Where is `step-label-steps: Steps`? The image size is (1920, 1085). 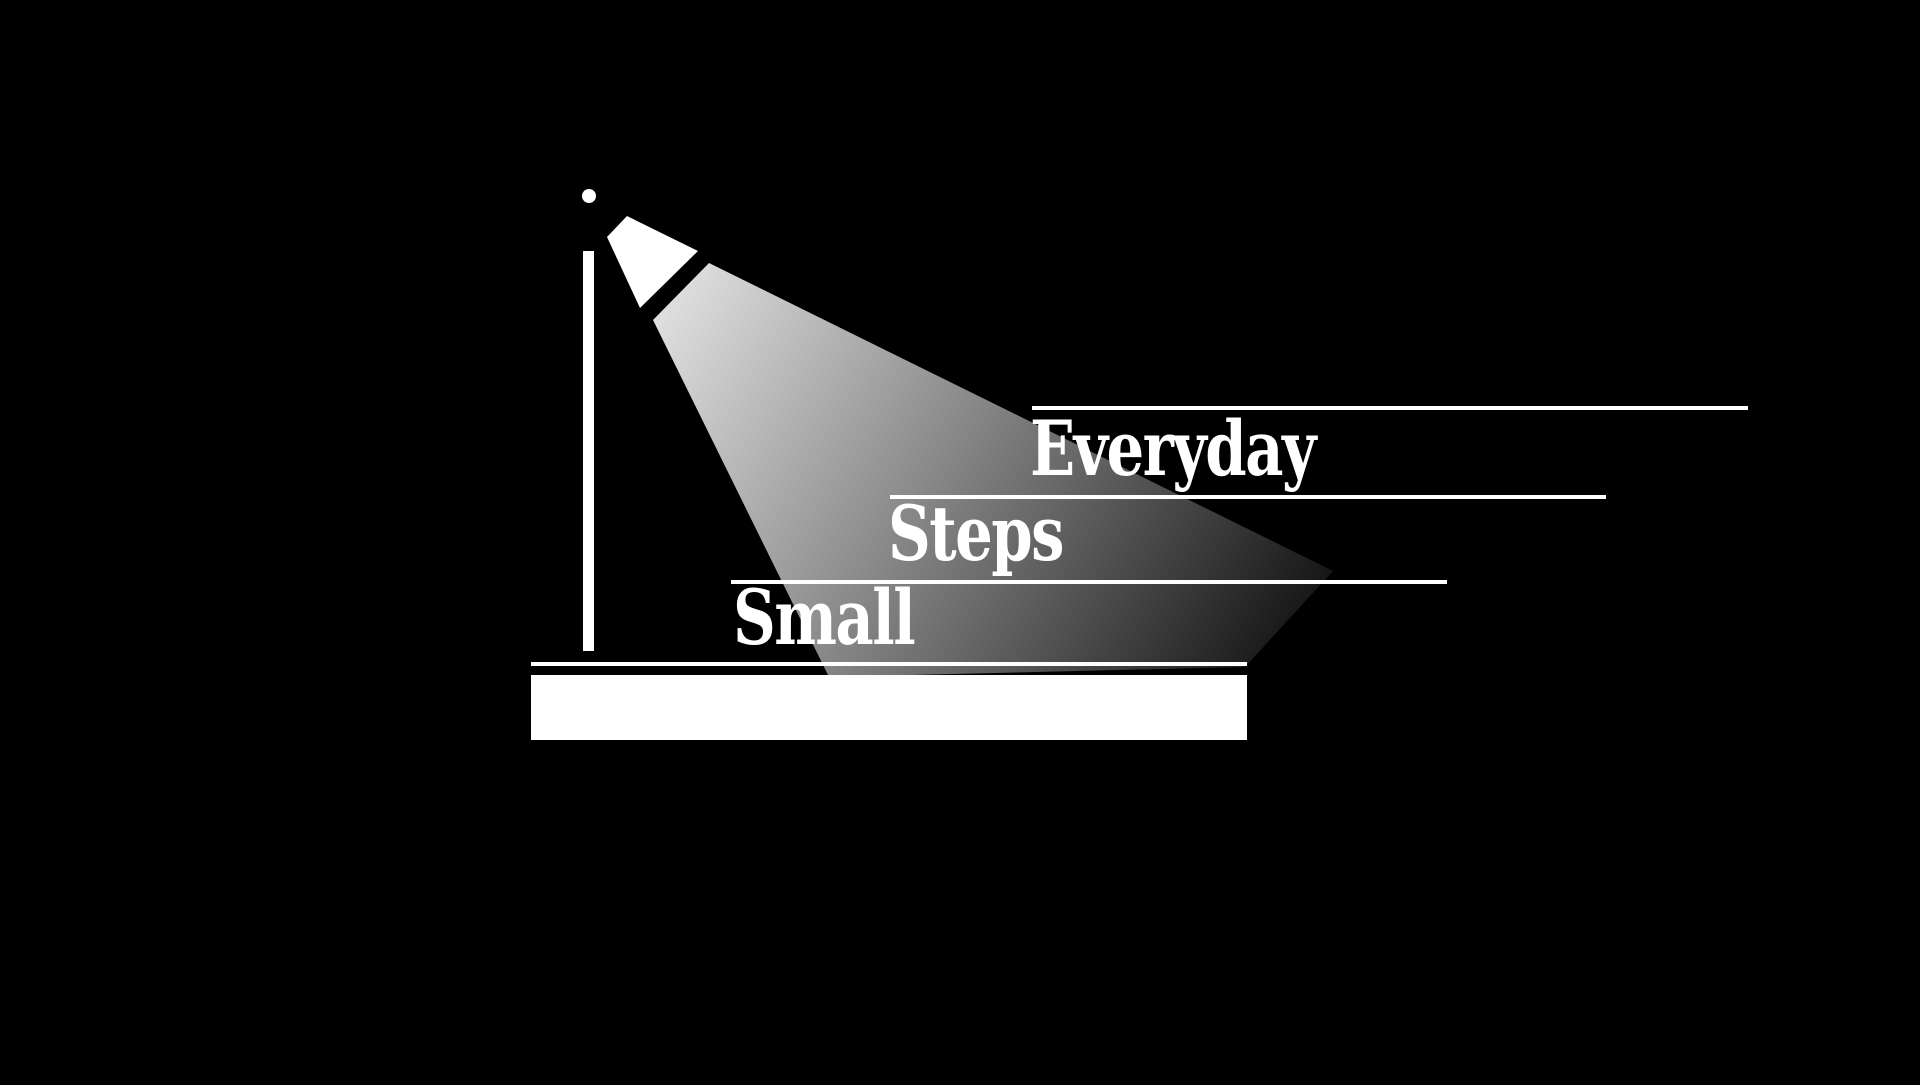 step-label-steps: Steps is located at coordinates (976, 533).